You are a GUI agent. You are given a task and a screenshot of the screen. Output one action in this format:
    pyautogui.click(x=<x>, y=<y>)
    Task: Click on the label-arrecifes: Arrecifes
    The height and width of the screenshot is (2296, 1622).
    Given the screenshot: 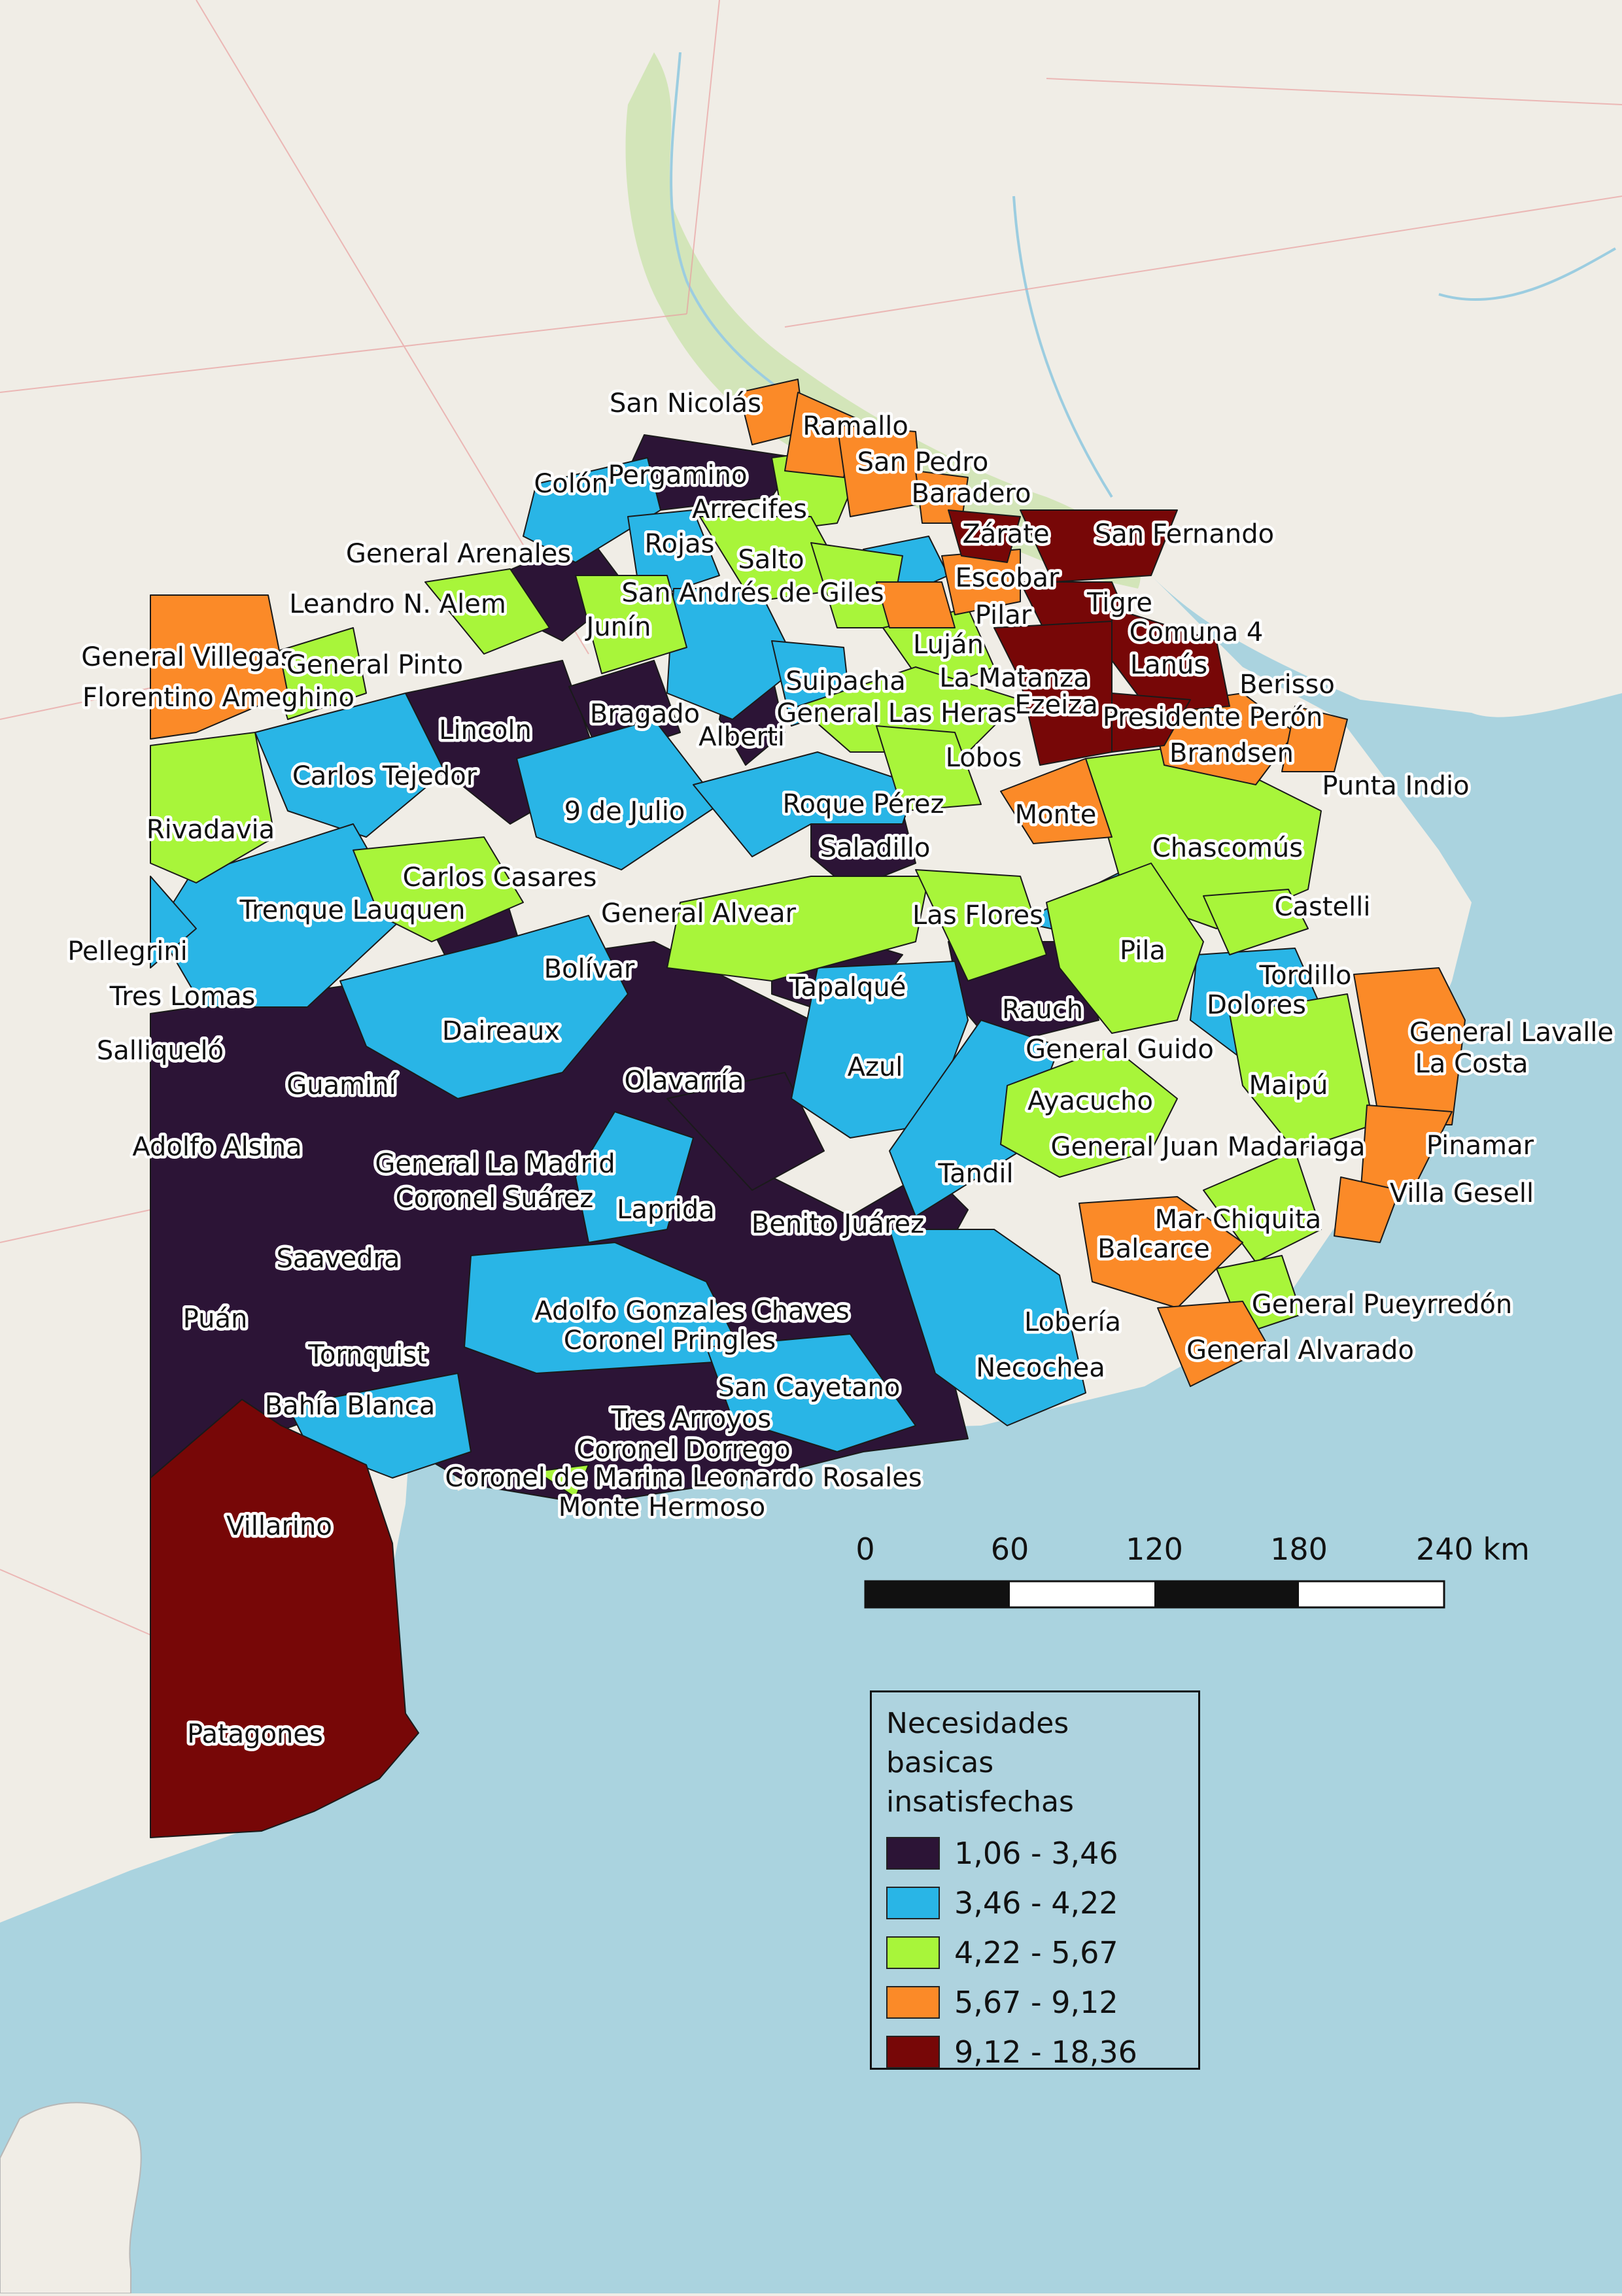 What is the action you would take?
    pyautogui.click(x=750, y=510)
    